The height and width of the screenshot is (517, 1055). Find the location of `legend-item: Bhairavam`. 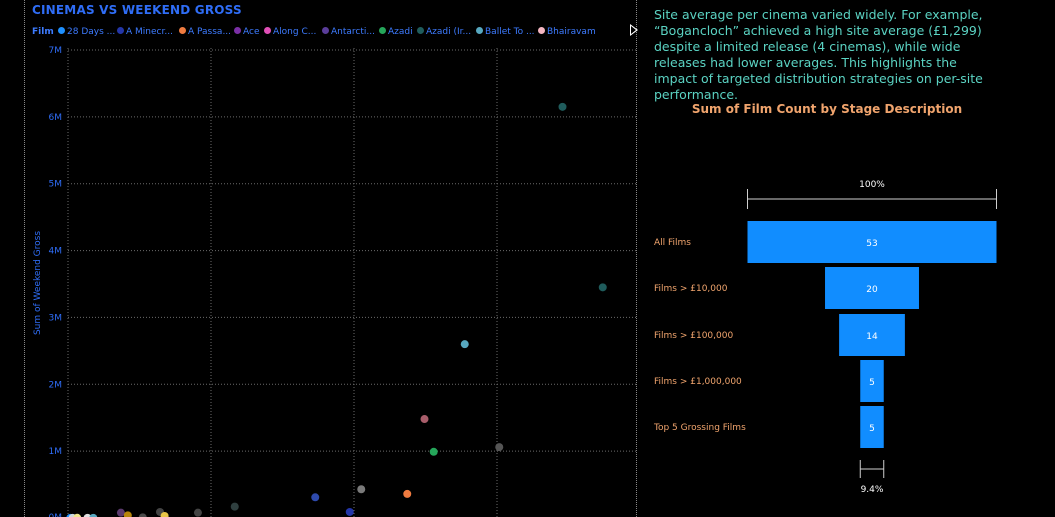

legend-item: Bhairavam is located at coordinates (567, 32).